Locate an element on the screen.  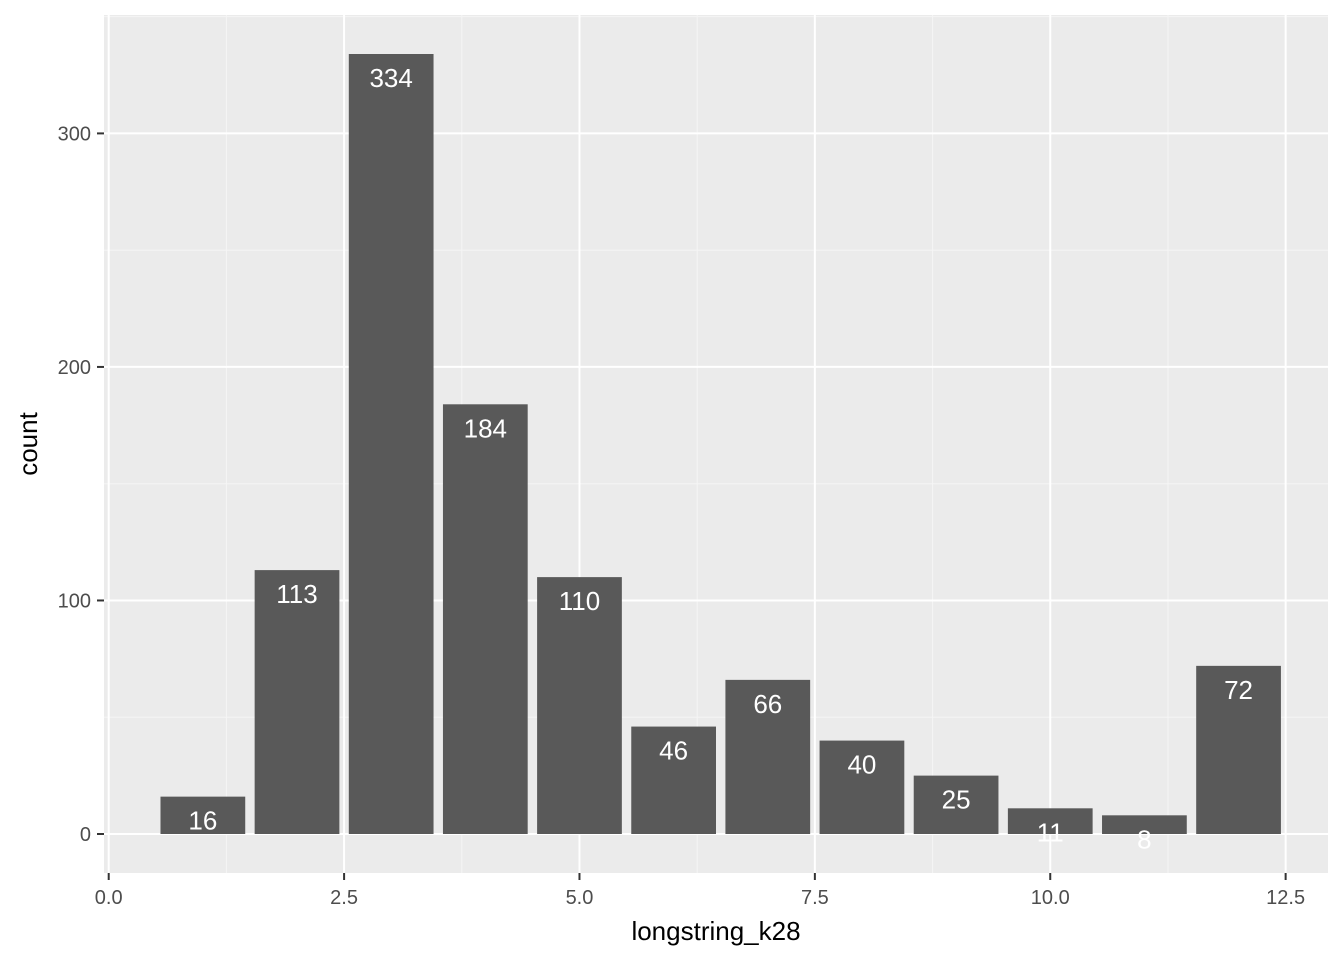
y-tick-label: 100 is located at coordinates (74, 601).